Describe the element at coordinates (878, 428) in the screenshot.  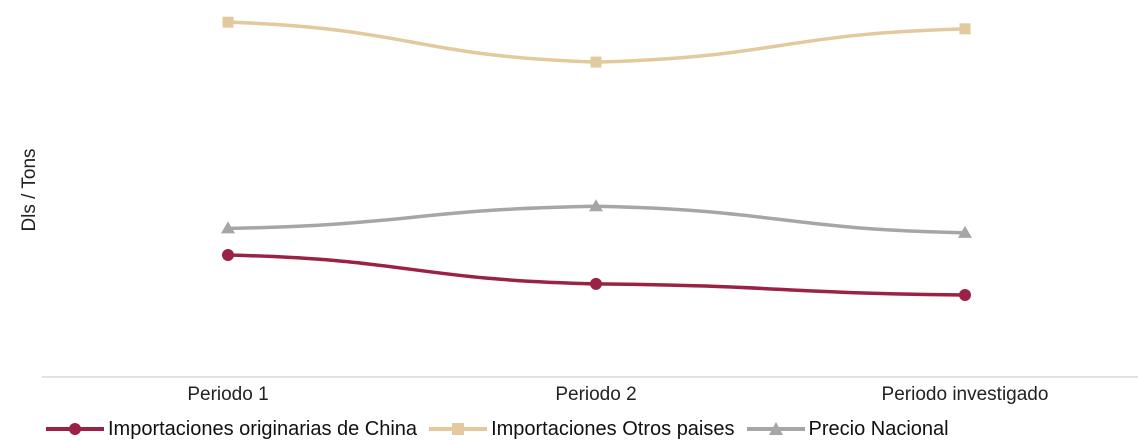
I see `legend-label: Precio Nacional` at that location.